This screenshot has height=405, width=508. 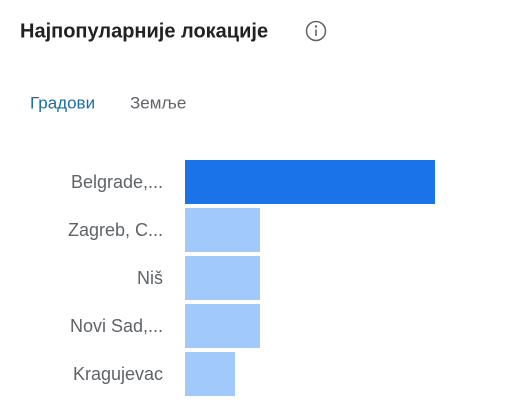 What do you see at coordinates (150, 278) in the screenshot?
I see `category-label: Niš` at bounding box center [150, 278].